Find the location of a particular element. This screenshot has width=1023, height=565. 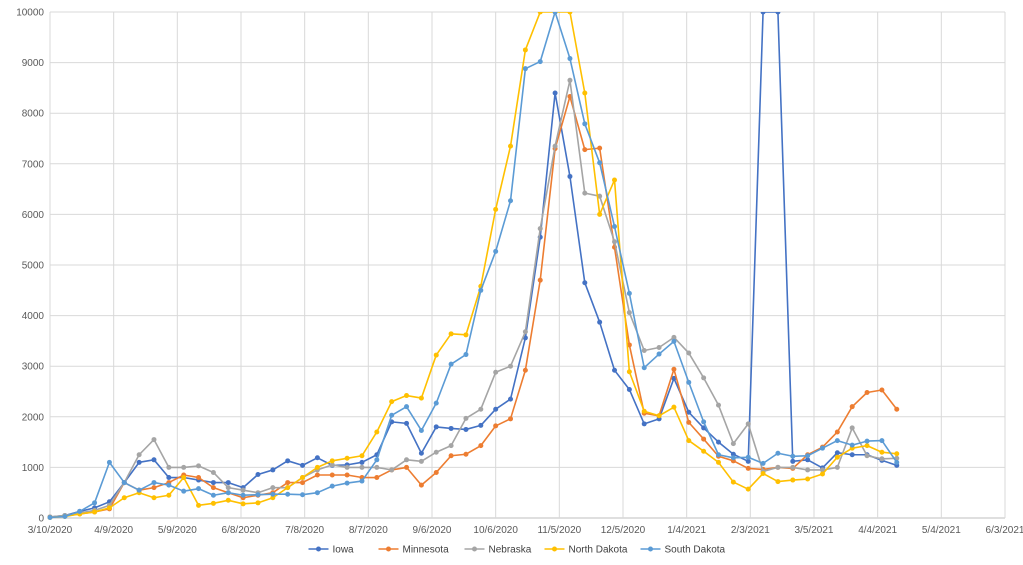

y-tick-label: 10000 is located at coordinates (30, 13).